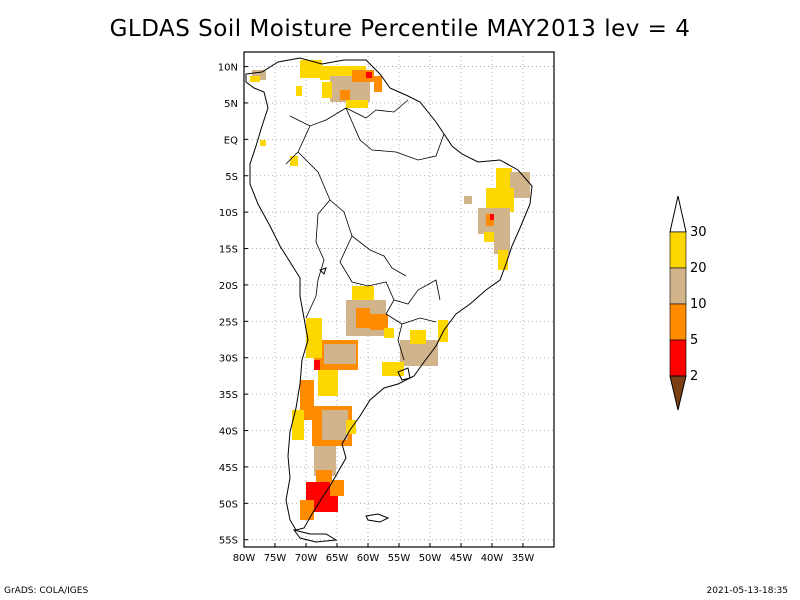 This screenshot has height=600, width=800. Describe the element at coordinates (404, 374) in the screenshot. I see `lagoa-dos-patos` at that location.